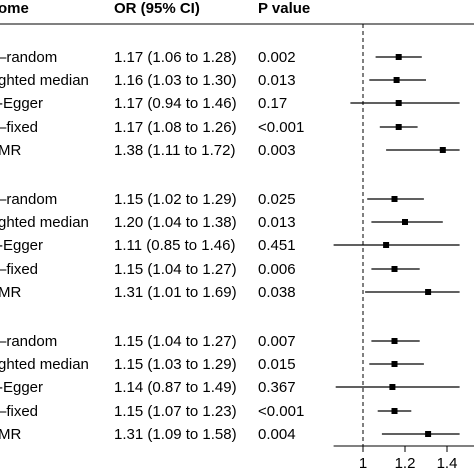 The image size is (474, 474). I want to click on row-p-value: 0.038, so click(277, 292).